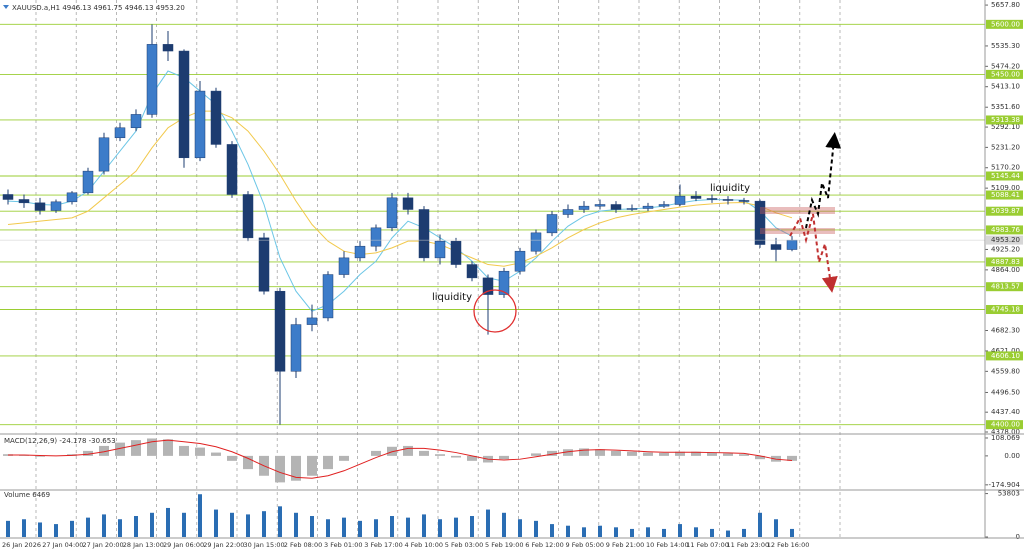  I want to click on level-label: 5600.00, so click(1005, 24).